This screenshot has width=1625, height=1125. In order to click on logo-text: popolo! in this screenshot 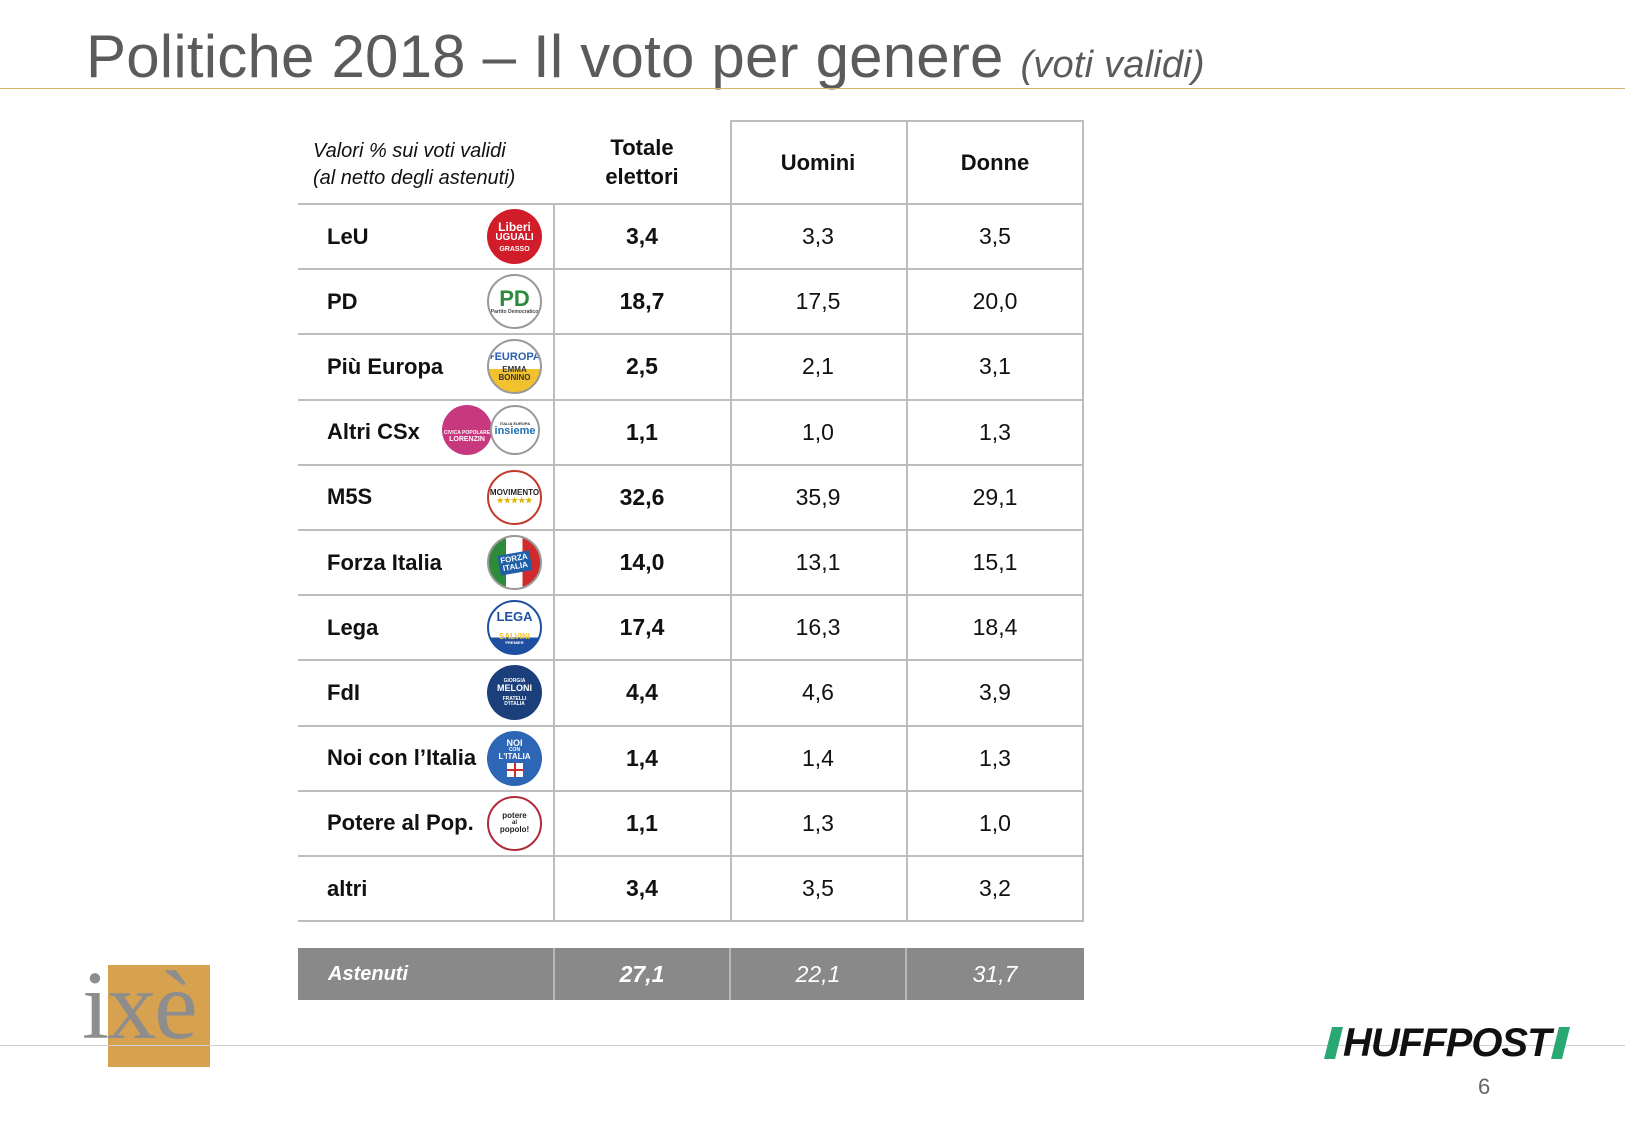, I will do `click(514, 830)`.